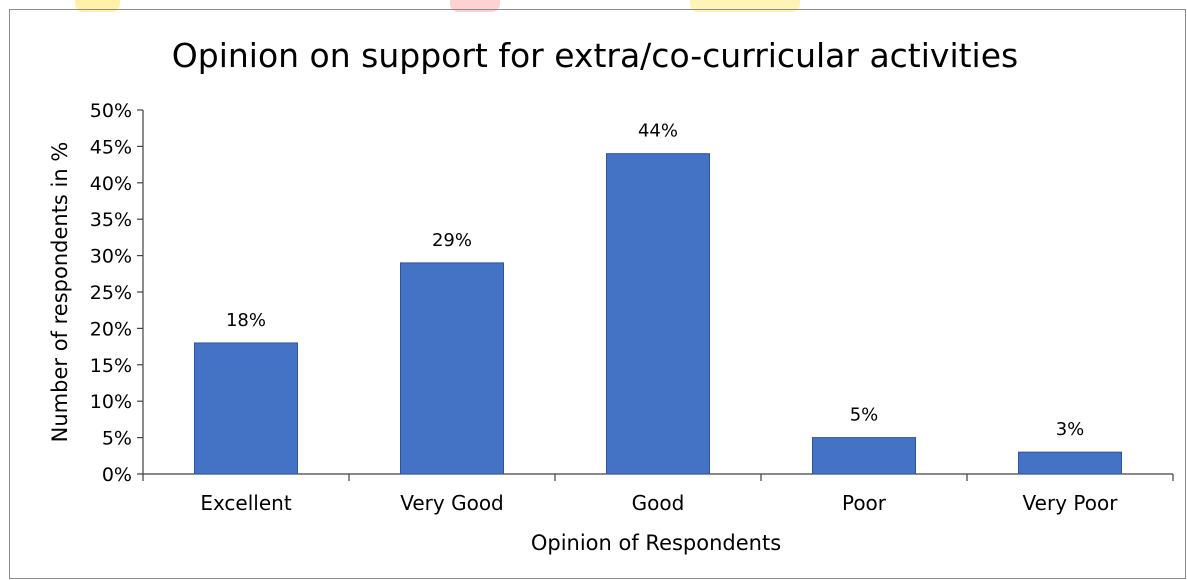 The image size is (1187, 580). Describe the element at coordinates (111, 184) in the screenshot. I see `y-tick-label: 40%` at that location.